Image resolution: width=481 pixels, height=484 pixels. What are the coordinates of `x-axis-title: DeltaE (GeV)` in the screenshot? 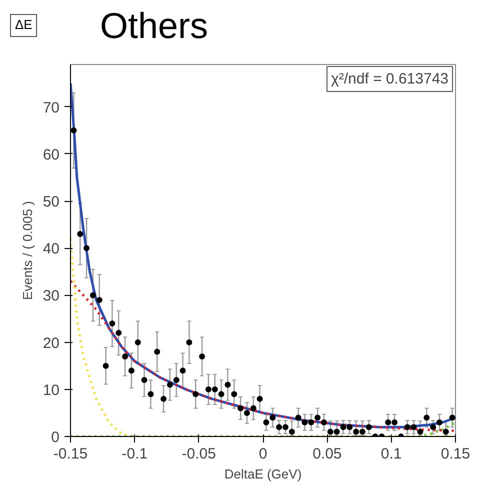 It's located at (263, 474).